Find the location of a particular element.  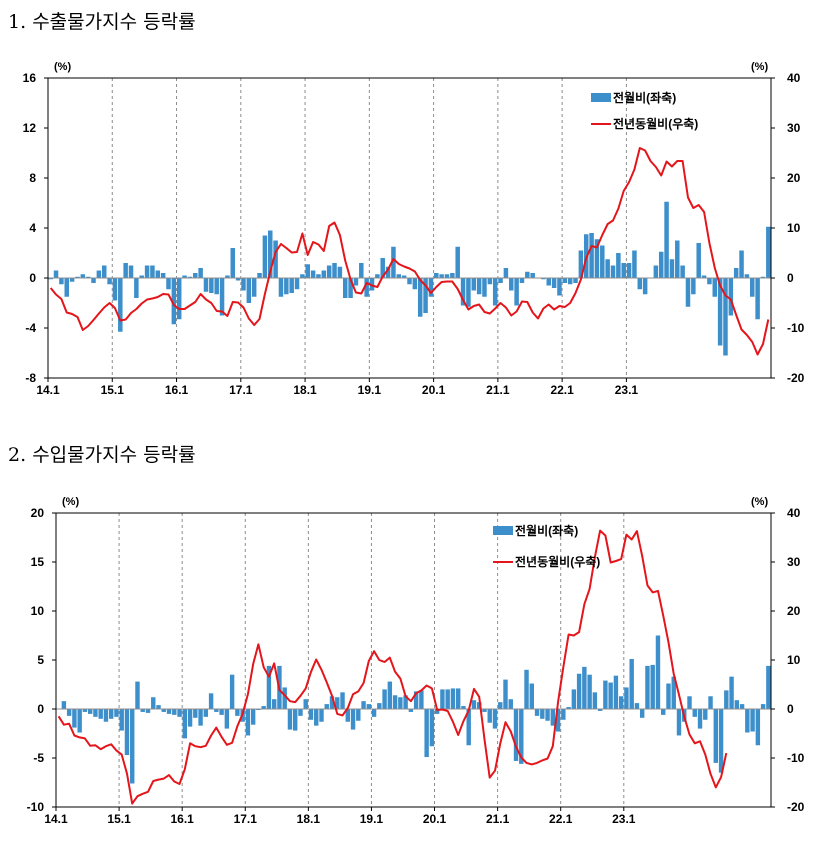

legend-swatch-bar is located at coordinates (503, 530).